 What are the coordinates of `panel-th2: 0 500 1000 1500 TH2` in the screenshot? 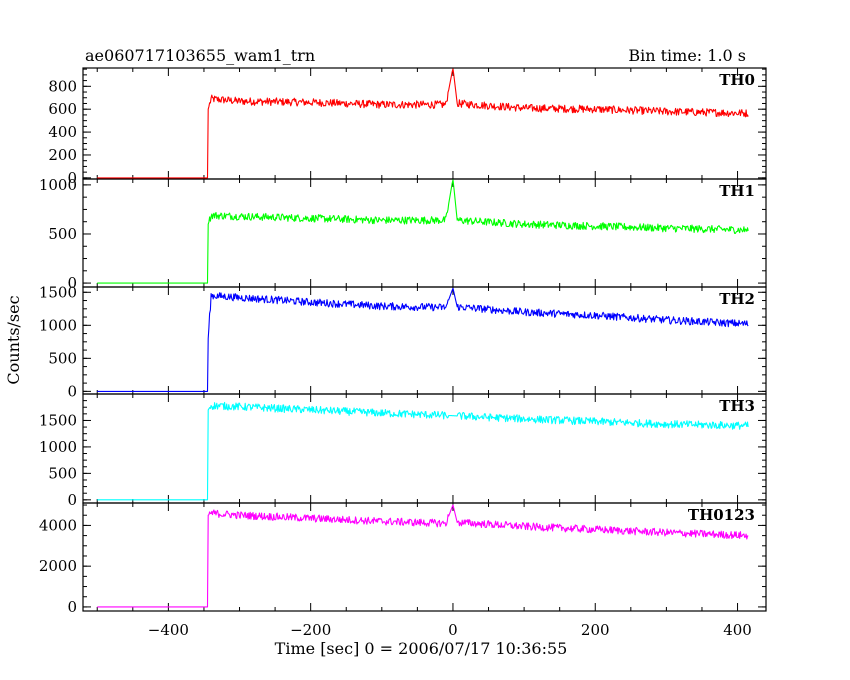 It's located at (403, 341).